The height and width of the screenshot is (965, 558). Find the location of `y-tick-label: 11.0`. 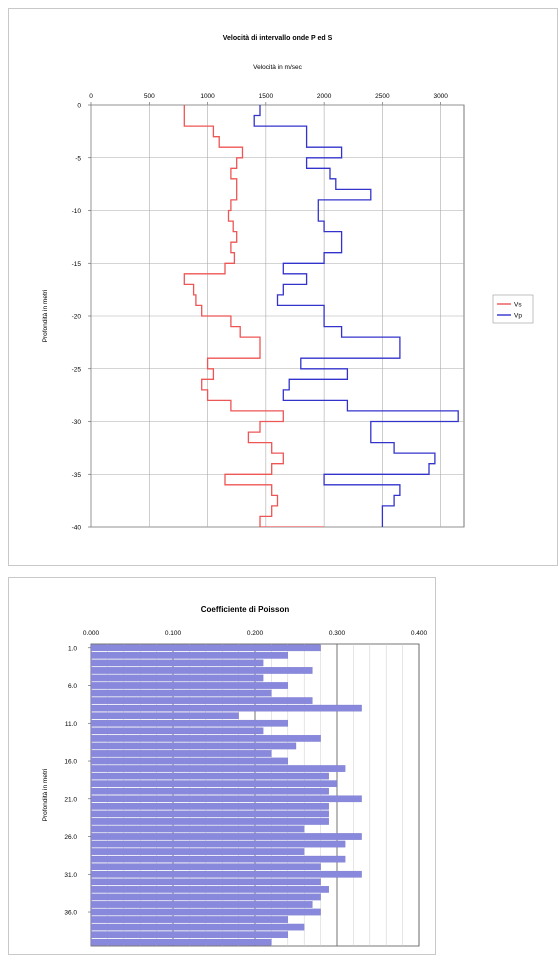

y-tick-label: 11.0 is located at coordinates (71, 724).